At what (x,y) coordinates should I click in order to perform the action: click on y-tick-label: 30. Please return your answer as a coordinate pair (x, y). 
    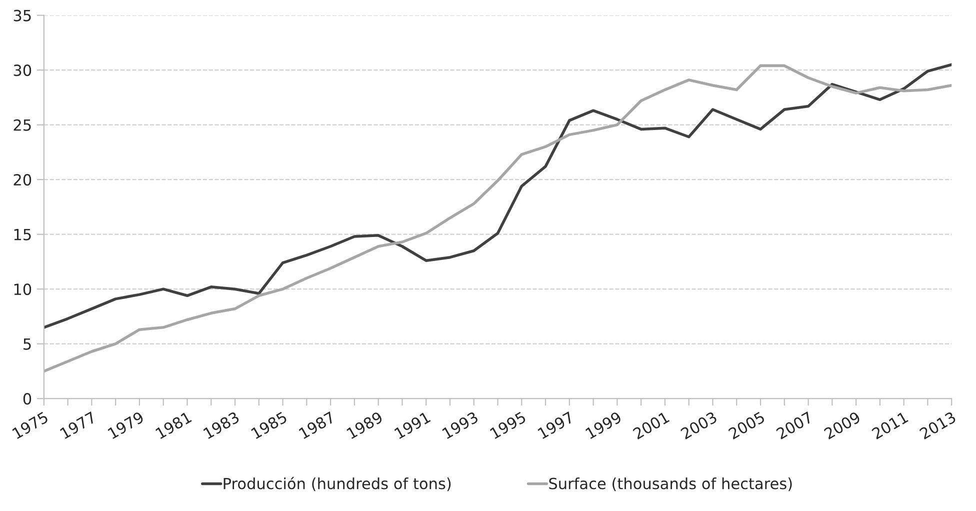
    Looking at the image, I should click on (23, 70).